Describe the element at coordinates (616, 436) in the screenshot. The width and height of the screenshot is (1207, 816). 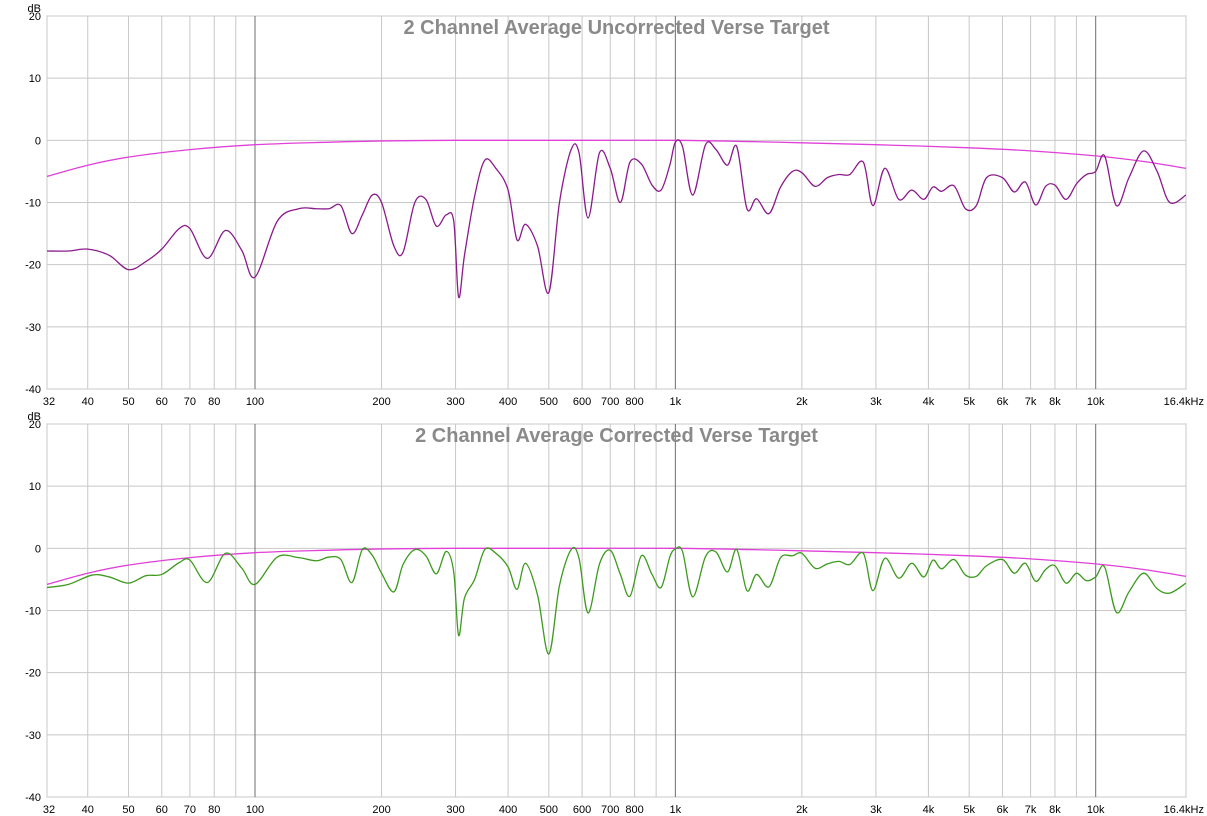
I see `chart-title: 2 Channel Average Corrected Verse Target` at that location.